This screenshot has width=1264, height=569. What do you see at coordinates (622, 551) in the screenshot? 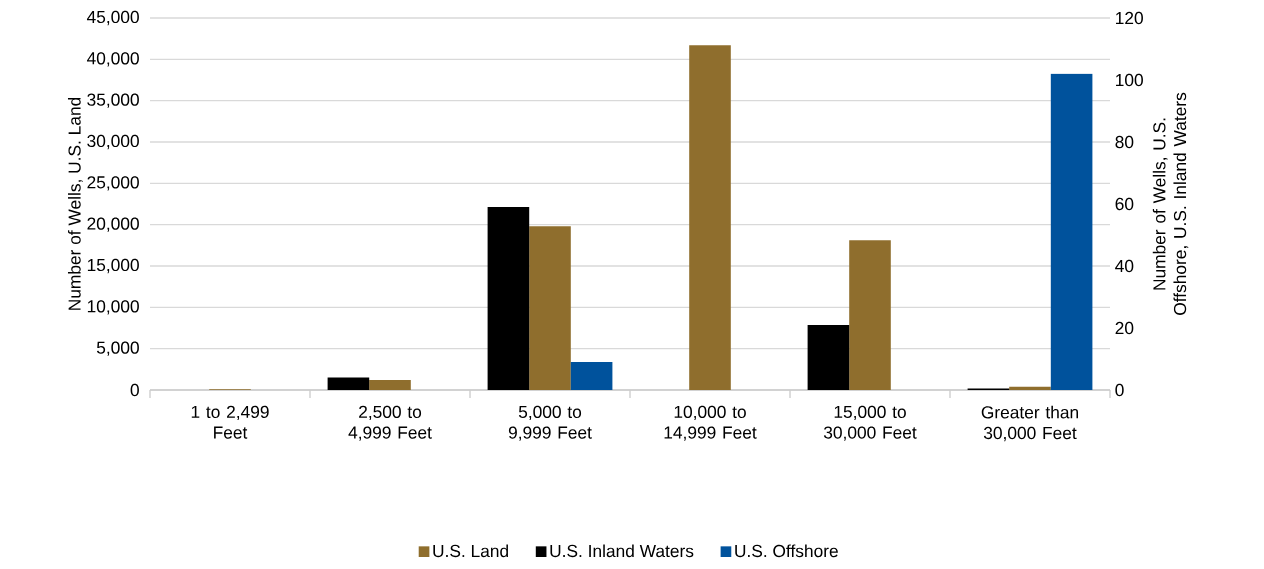
I see `legend-label: U.S. Inland Waters` at bounding box center [622, 551].